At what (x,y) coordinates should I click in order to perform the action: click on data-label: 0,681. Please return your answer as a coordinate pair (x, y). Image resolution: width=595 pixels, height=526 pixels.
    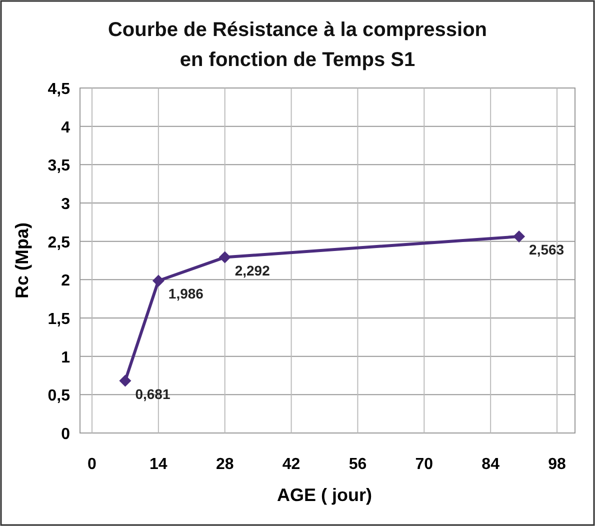
    Looking at the image, I should click on (152, 394).